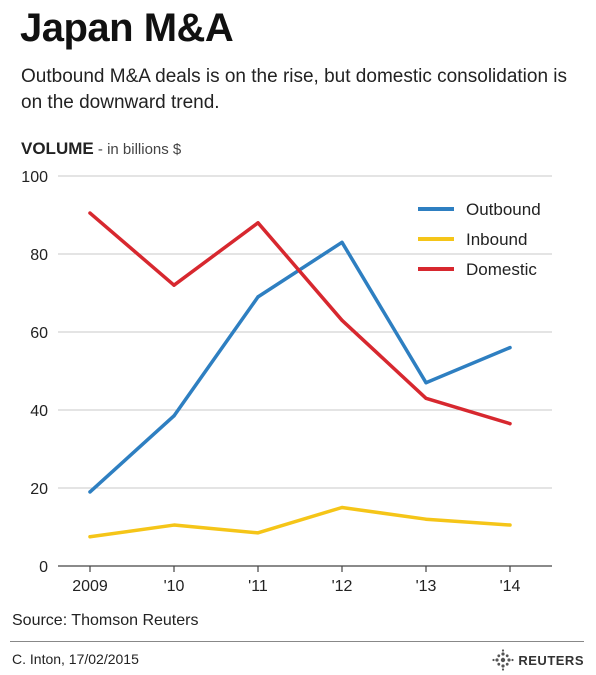 Image resolution: width=596 pixels, height=675 pixels. I want to click on y-tick-label: 40, so click(39, 411).